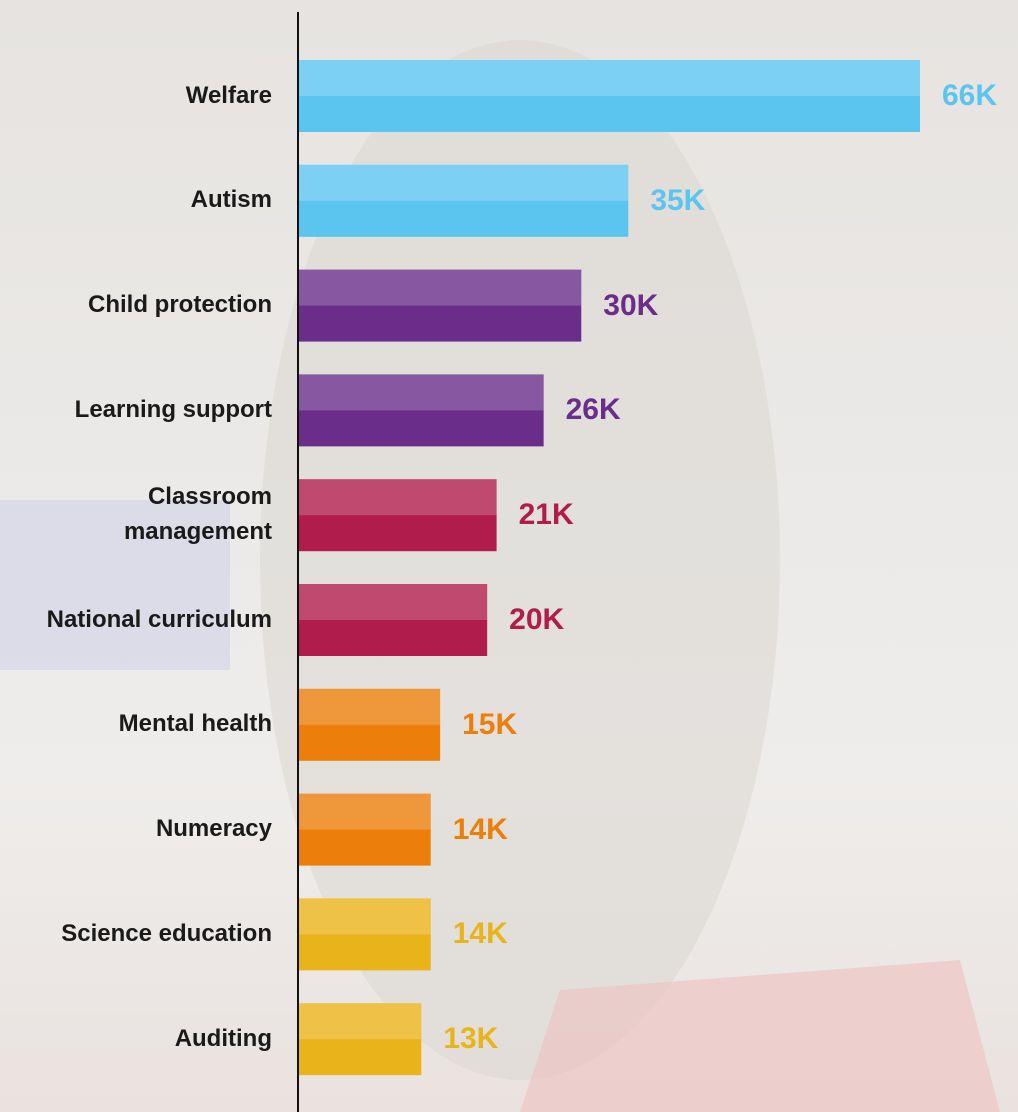 The width and height of the screenshot is (1018, 1112). Describe the element at coordinates (490, 724) in the screenshot. I see `value-label: 15K` at that location.